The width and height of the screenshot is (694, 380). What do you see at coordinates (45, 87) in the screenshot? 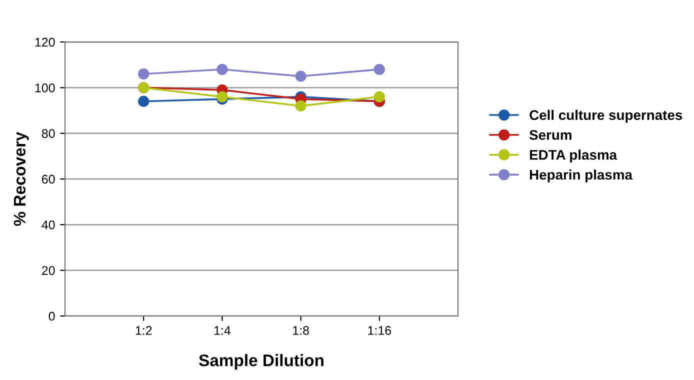
I see `y-tick-label: 100` at bounding box center [45, 87].